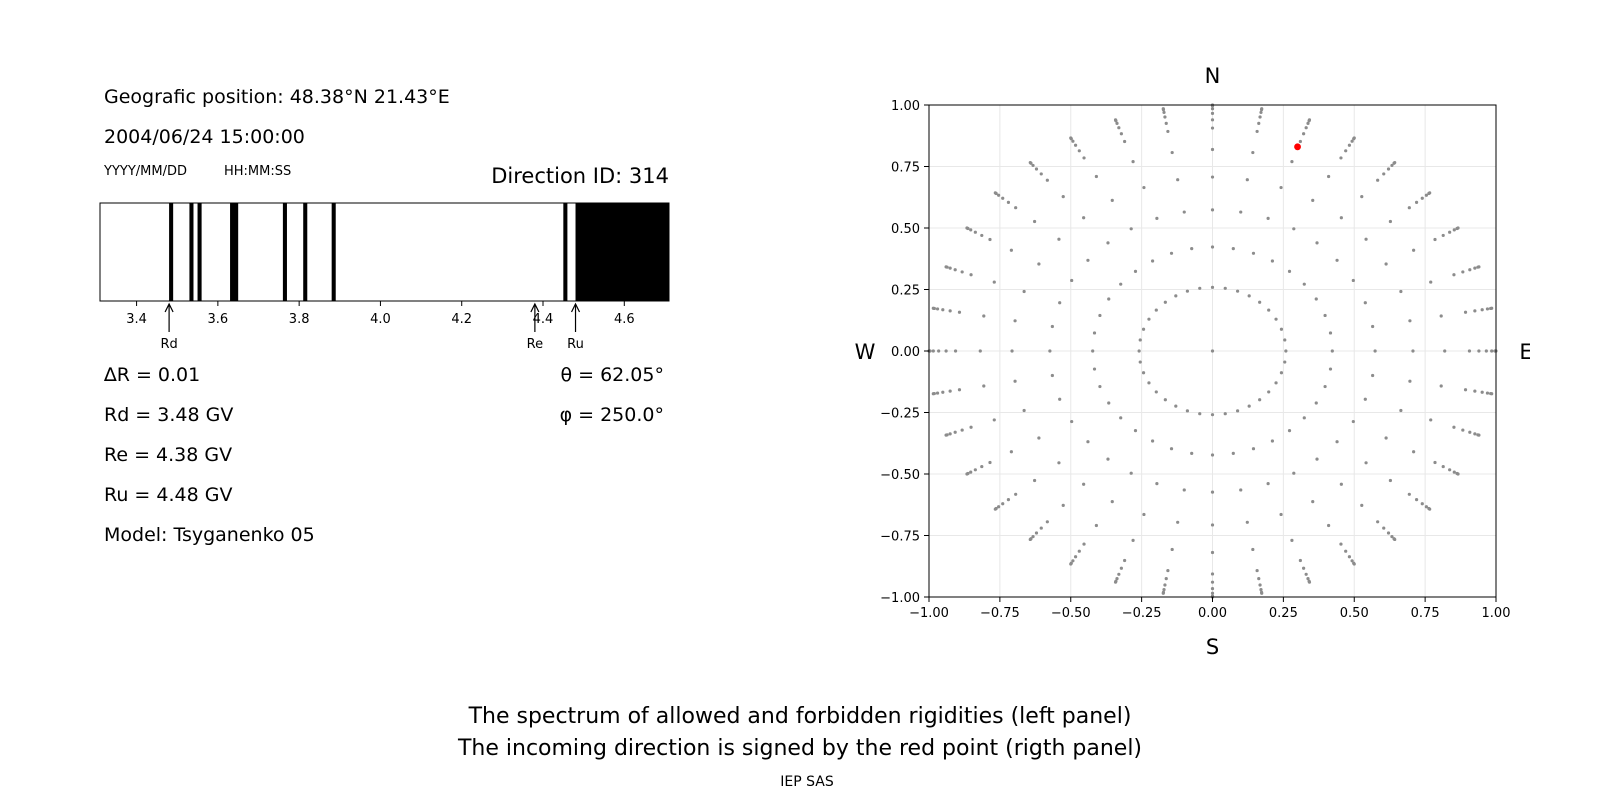  What do you see at coordinates (905, 352) in the screenshot?
I see `y-tick-label: 0.00` at bounding box center [905, 352].